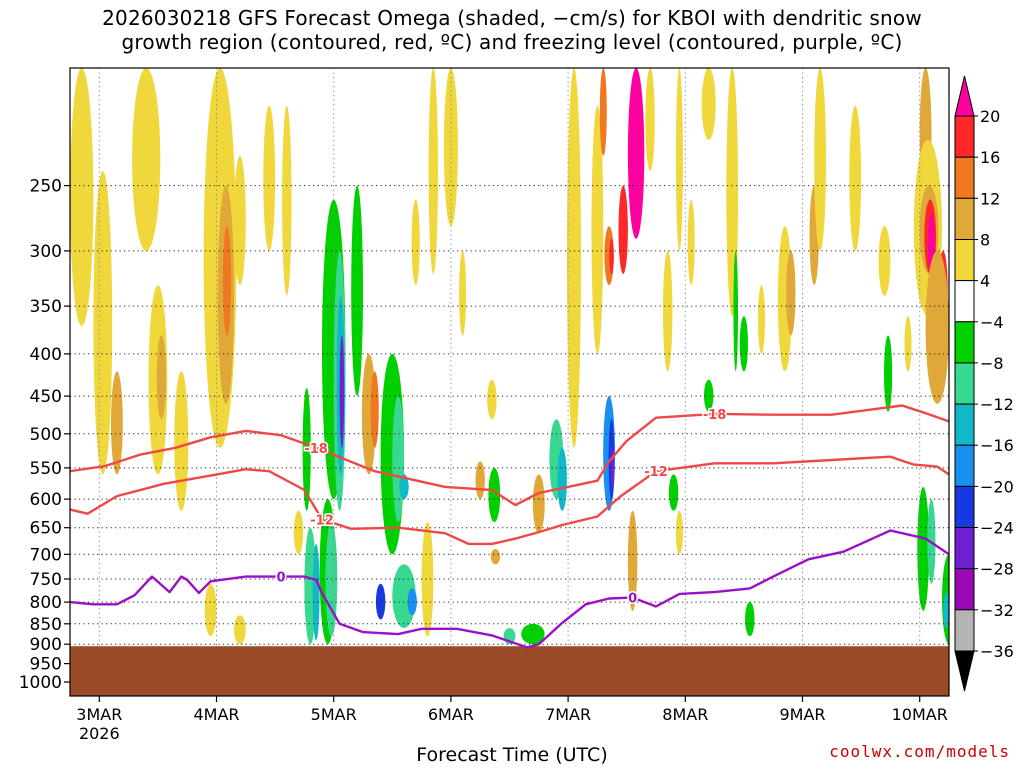  Describe the element at coordinates (46, 355) in the screenshot. I see `y-tick-label: 400` at that location.